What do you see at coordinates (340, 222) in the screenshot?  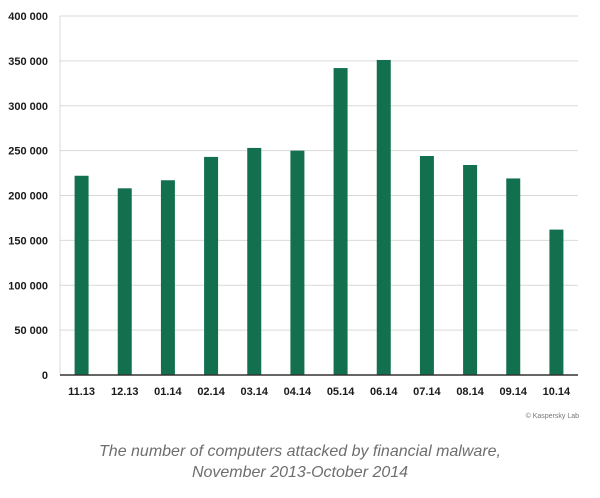 I see `bar-05.14` at bounding box center [340, 222].